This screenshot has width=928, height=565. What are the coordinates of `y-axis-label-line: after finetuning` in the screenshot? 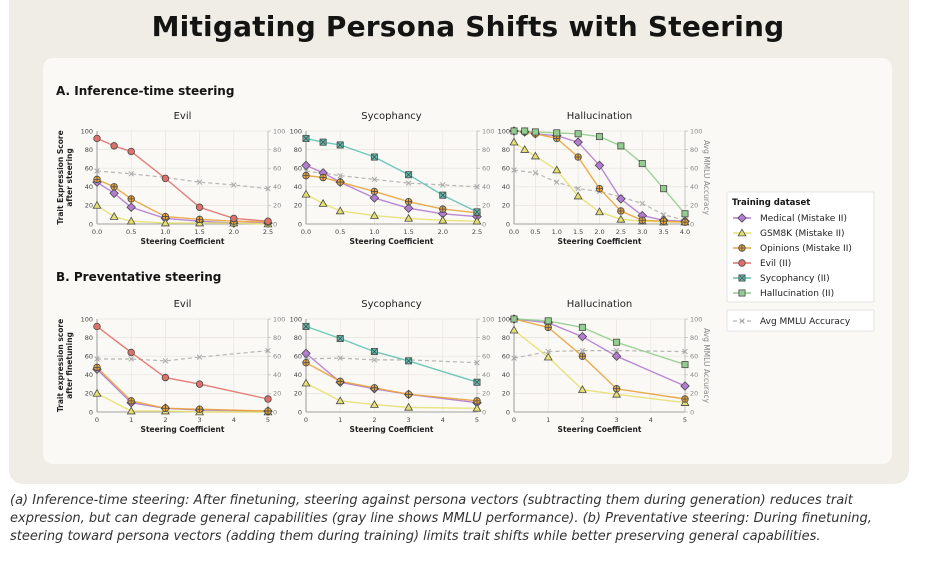 It's located at (69, 365).